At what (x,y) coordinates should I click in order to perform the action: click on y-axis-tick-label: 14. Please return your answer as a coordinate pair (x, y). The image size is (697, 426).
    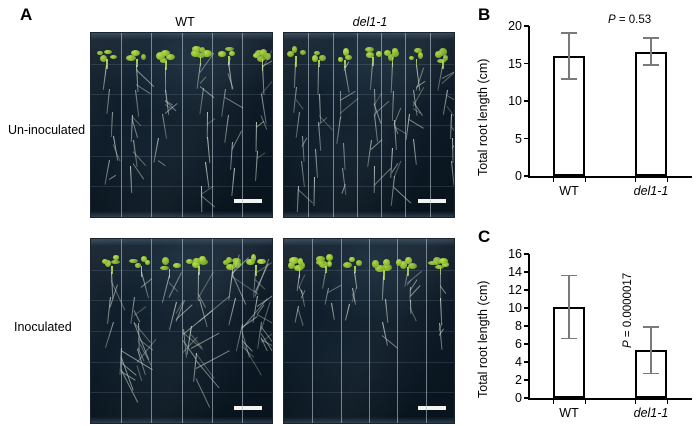
    Looking at the image, I should click on (515, 272).